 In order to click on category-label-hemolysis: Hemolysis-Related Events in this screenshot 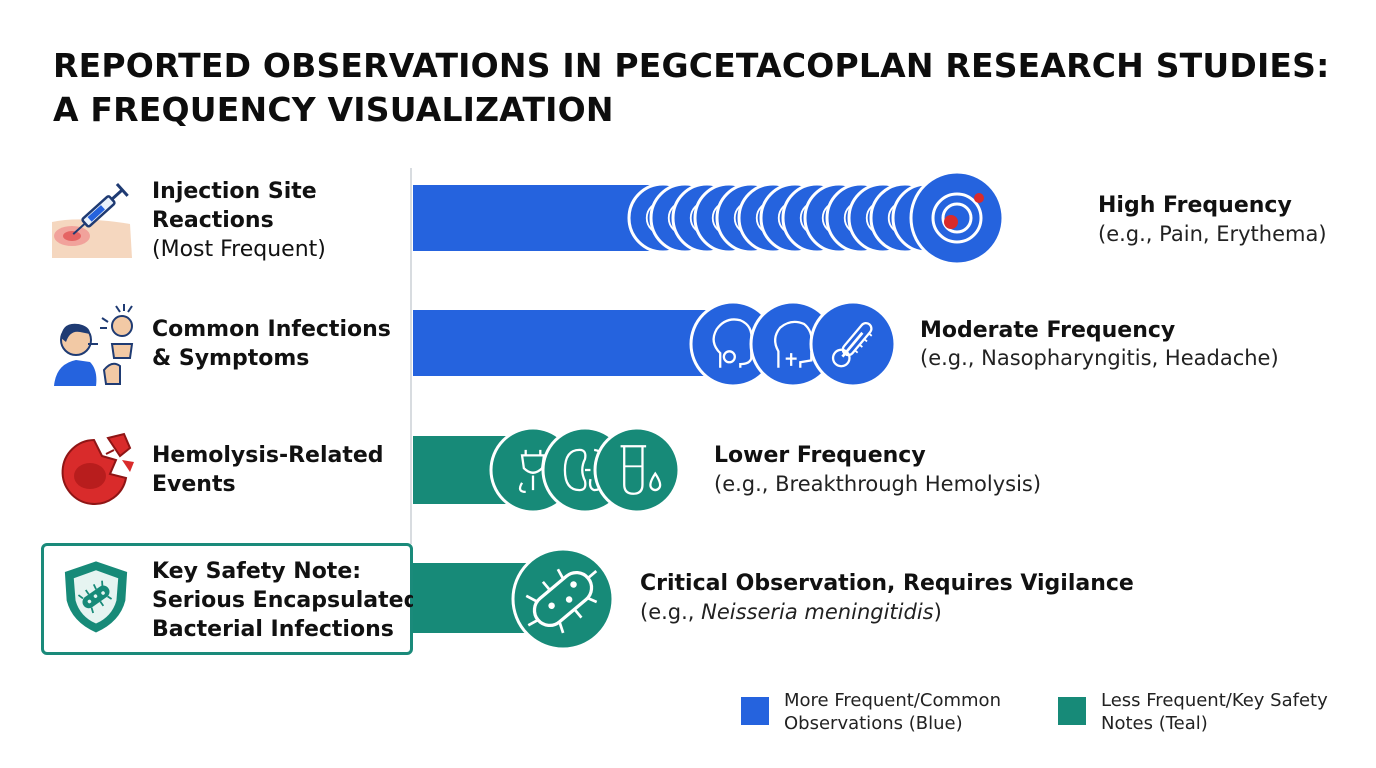, I will do `click(268, 470)`.